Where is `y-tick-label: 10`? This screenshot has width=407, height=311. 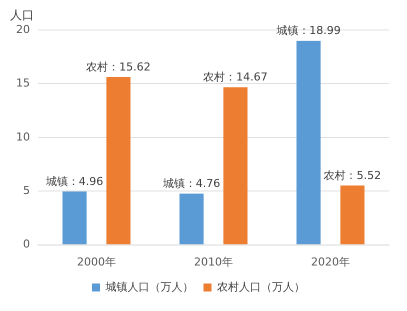
y-tick-label: 10 is located at coordinates (23, 137).